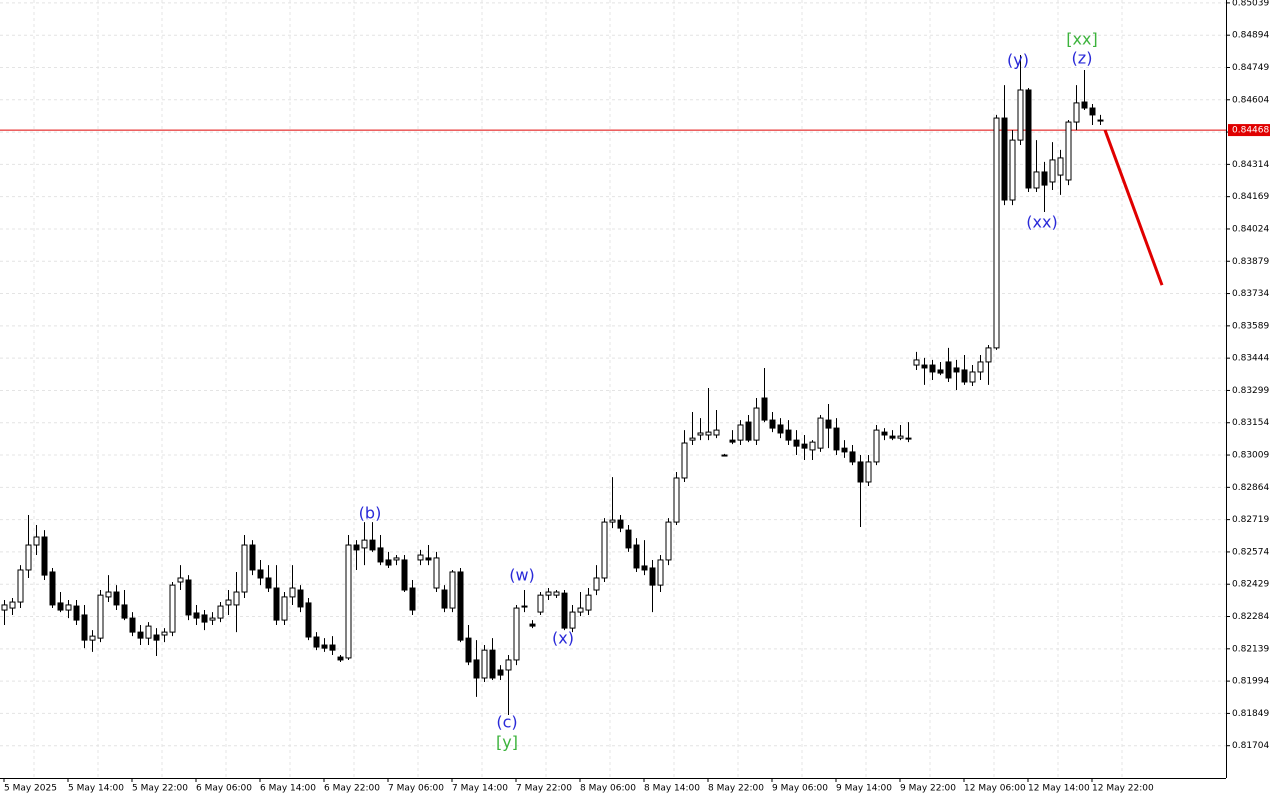  I want to click on y-tick-label: 0.84314, so click(1250, 165).